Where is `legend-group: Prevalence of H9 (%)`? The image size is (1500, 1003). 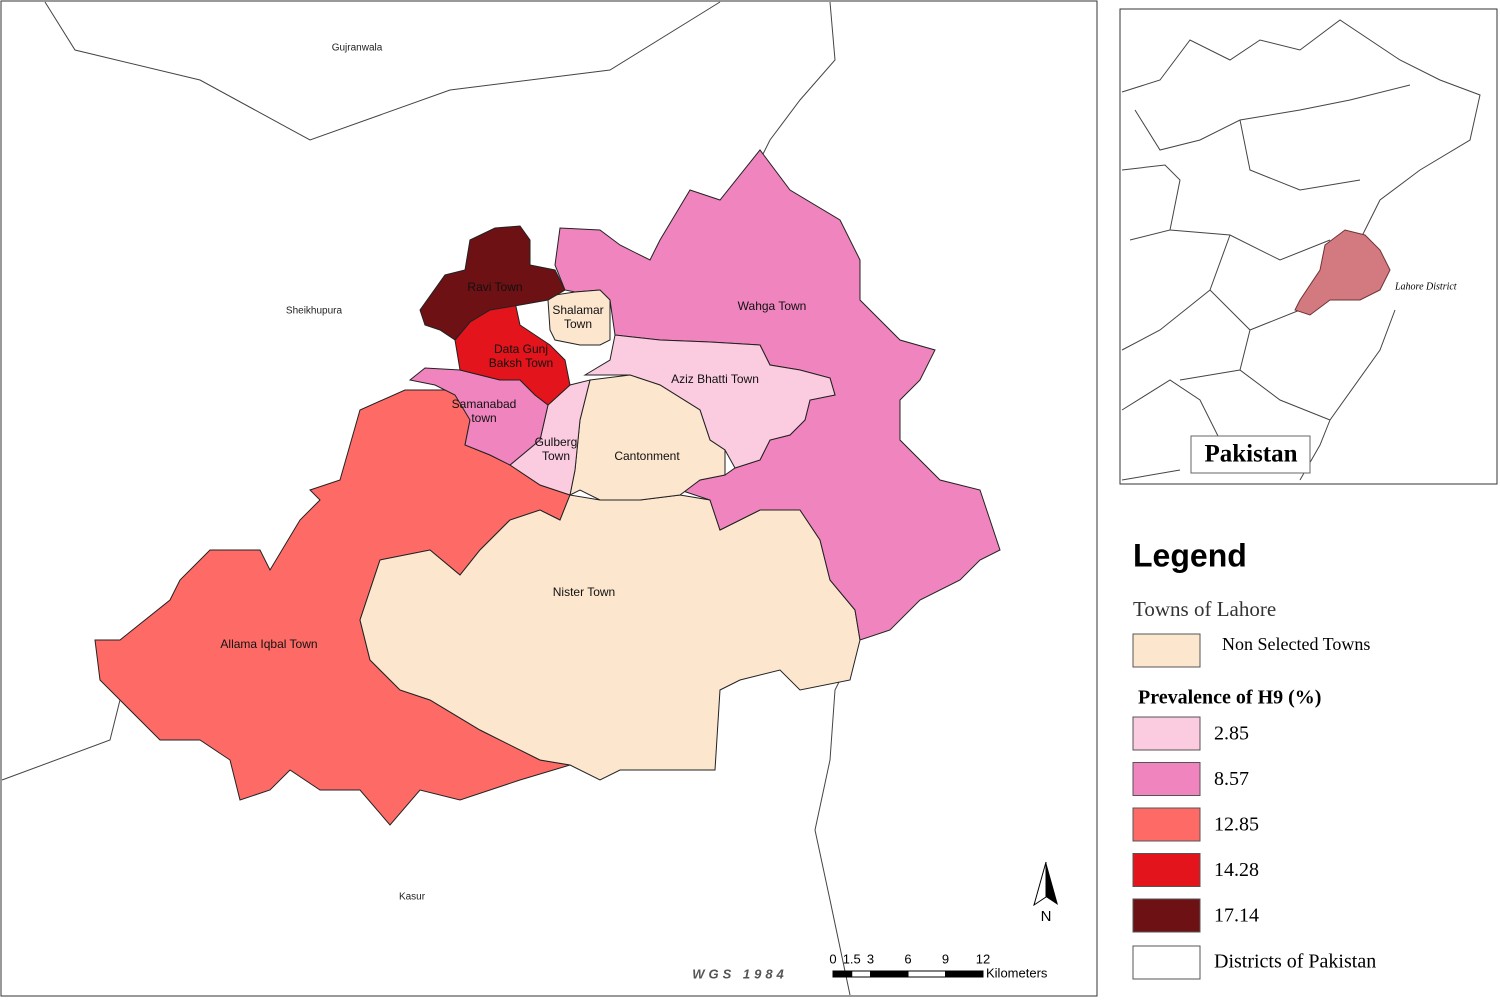
legend-group: Prevalence of H9 (%) is located at coordinates (1229, 698).